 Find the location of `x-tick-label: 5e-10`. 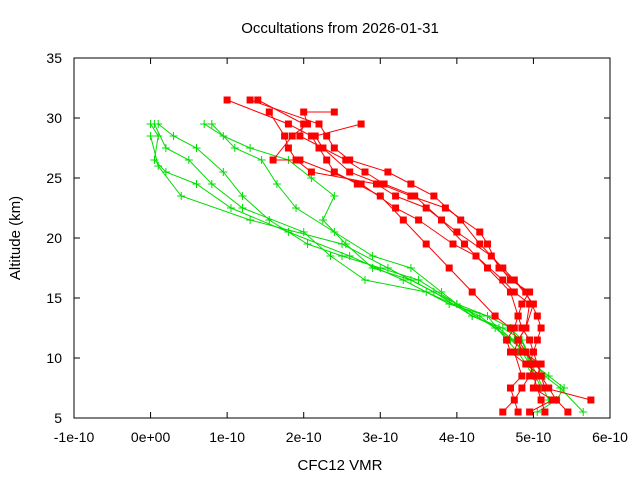

x-tick-label: 5e-10 is located at coordinates (534, 437).